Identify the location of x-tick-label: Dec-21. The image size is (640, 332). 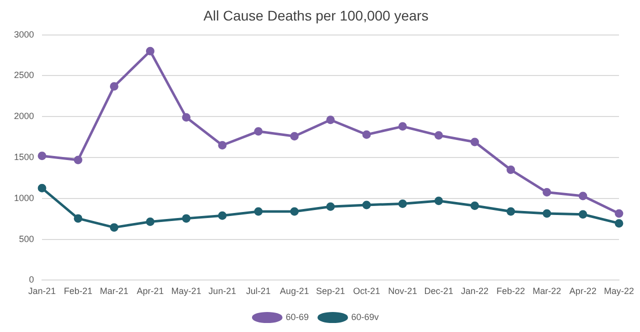
(439, 291).